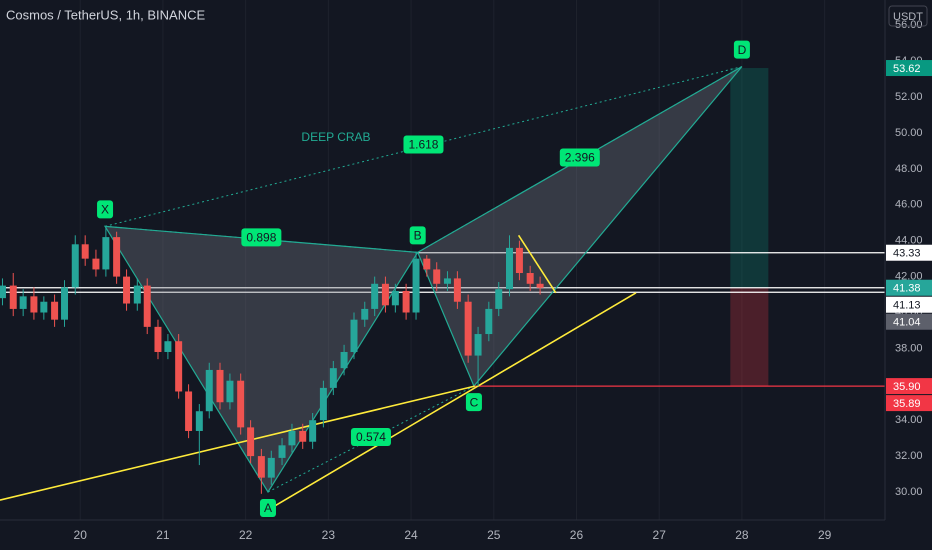 The height and width of the screenshot is (550, 932). I want to click on y-tick-label: 34.00, so click(909, 420).